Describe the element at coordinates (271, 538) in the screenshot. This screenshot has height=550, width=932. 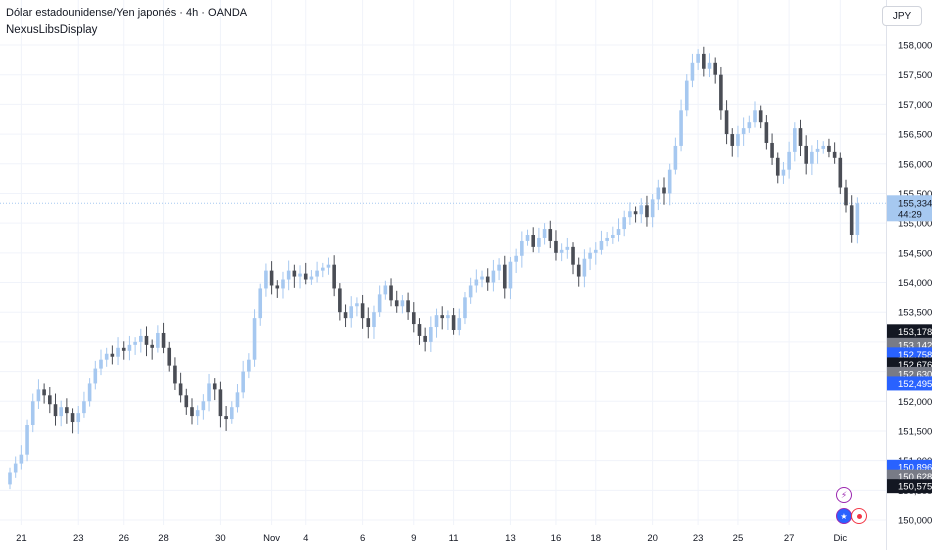
I see `x-tick-label: Nov` at that location.